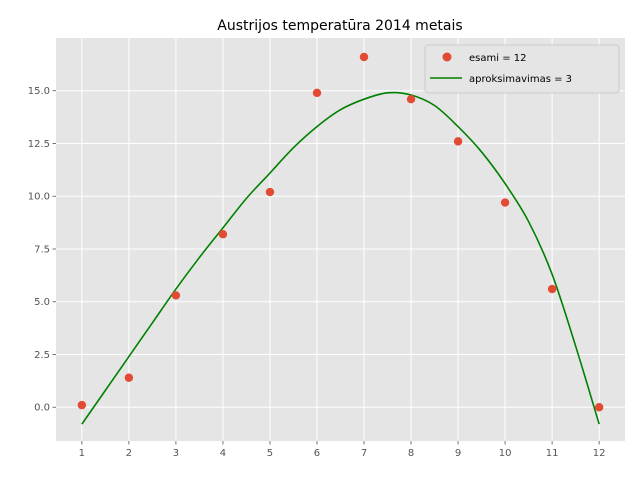 Image resolution: width=640 pixels, height=480 pixels. What do you see at coordinates (497, 58) in the screenshot?
I see `legend-label-scatter: esami = 12` at bounding box center [497, 58].